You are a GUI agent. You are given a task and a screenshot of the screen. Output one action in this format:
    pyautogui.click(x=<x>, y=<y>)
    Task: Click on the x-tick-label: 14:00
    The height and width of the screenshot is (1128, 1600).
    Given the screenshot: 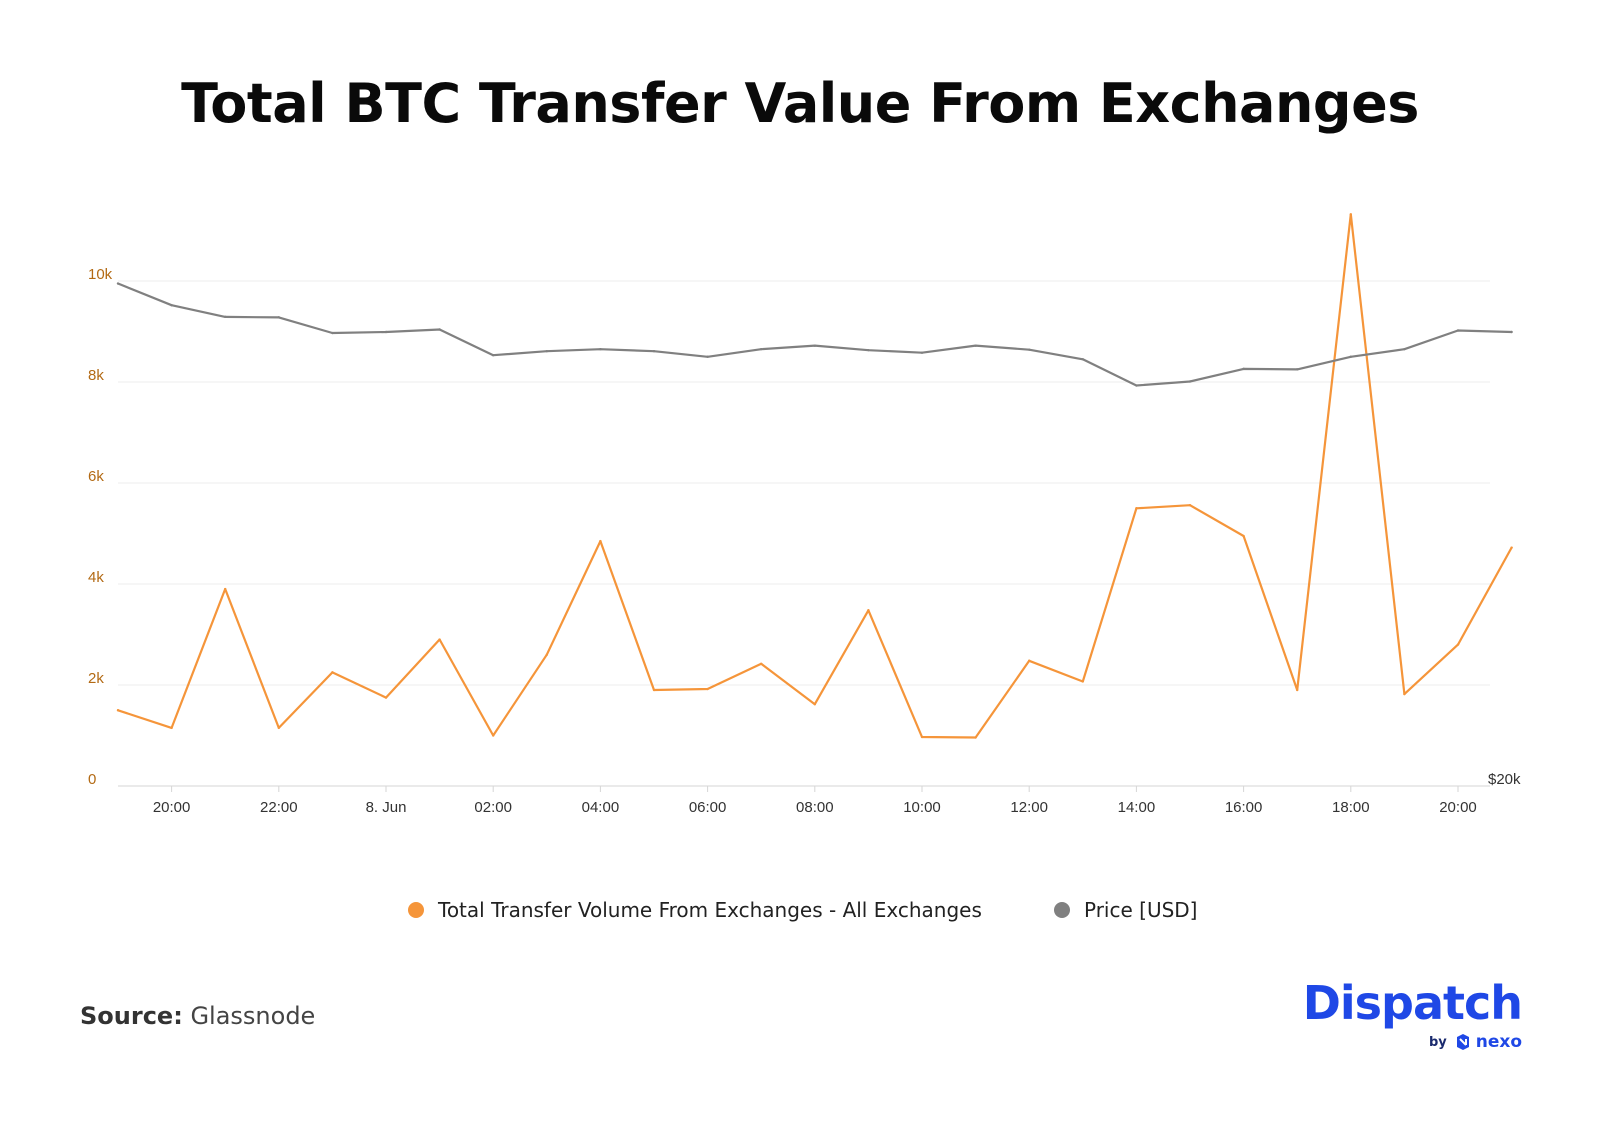 What is the action you would take?
    pyautogui.click(x=1137, y=807)
    